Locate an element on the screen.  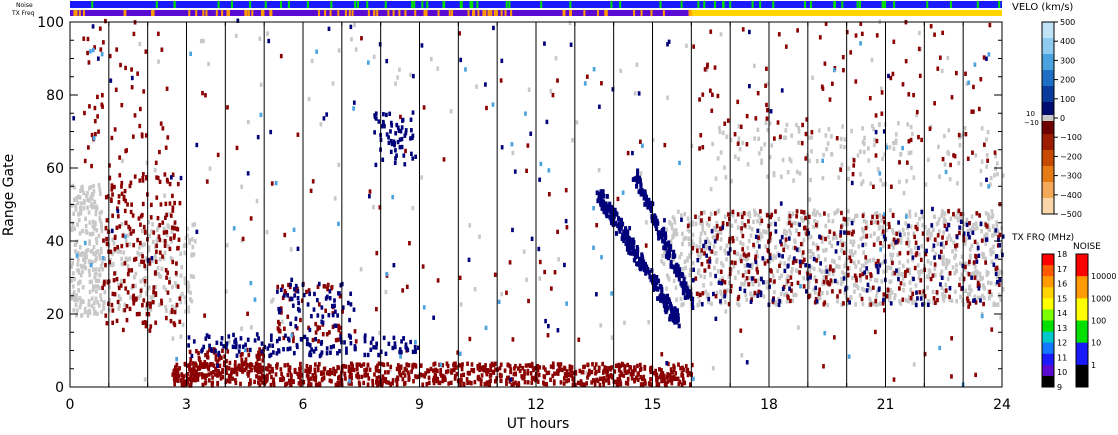
ground-scatter-band is located at coordinates (1048, 118).